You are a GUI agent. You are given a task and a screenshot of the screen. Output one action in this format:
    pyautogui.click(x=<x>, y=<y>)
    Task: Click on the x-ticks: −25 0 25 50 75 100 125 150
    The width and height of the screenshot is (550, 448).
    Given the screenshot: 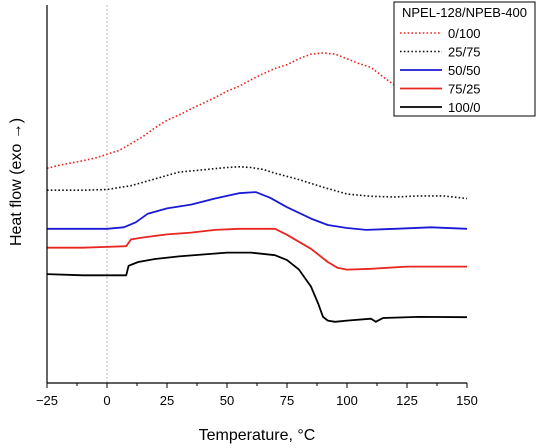 What is the action you would take?
    pyautogui.click(x=257, y=395)
    